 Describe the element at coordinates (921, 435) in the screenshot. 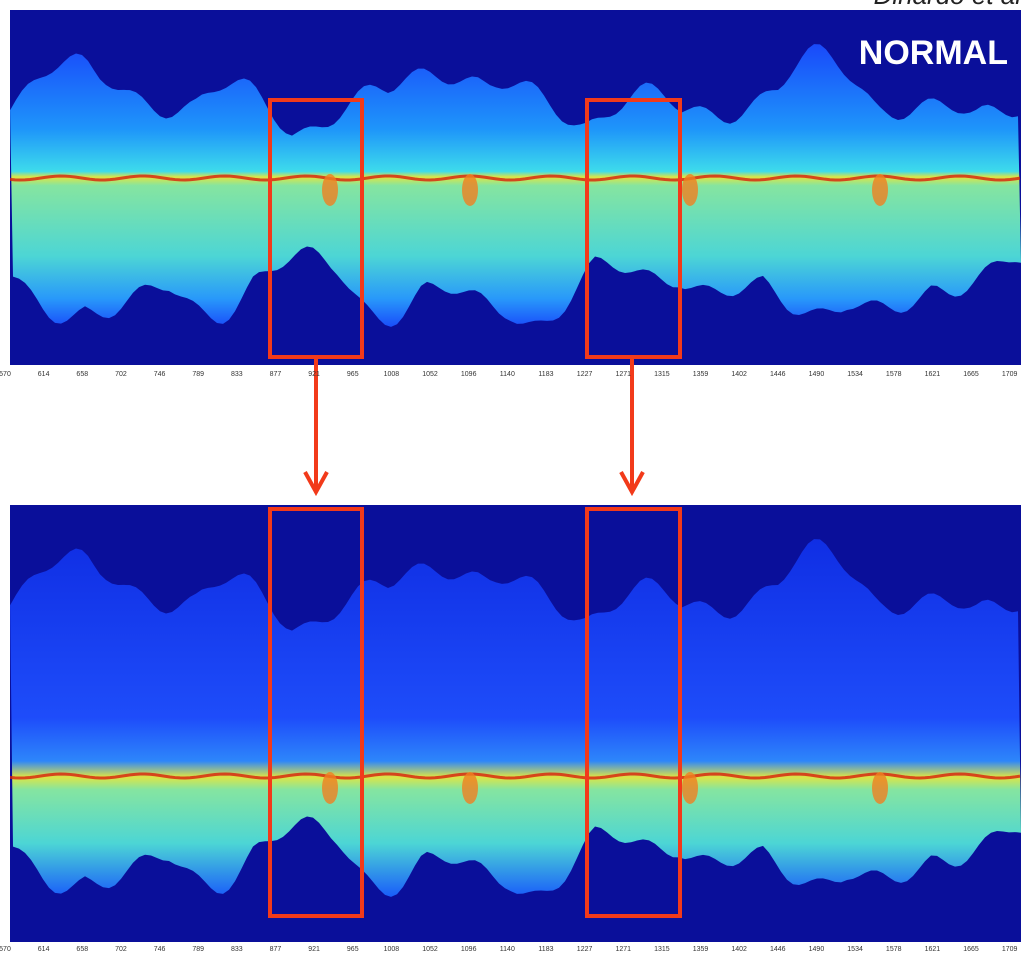

I see `panel-label: EXTENDED` at that location.